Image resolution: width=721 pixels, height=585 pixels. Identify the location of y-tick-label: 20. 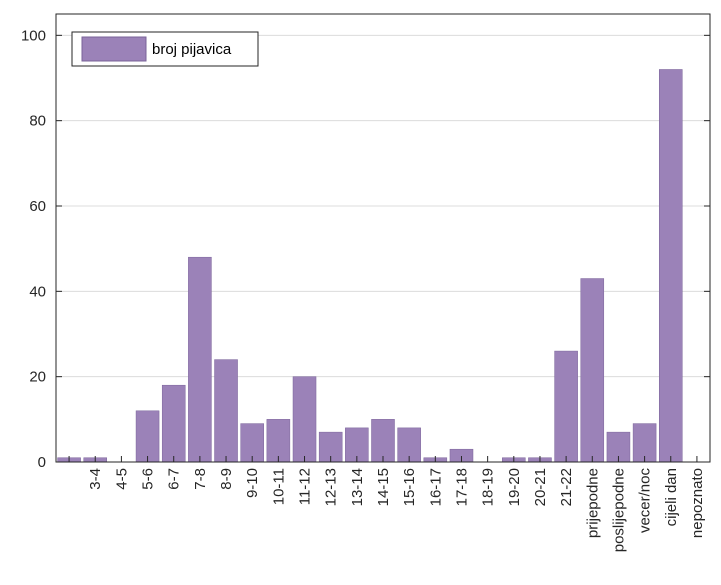
(37, 377).